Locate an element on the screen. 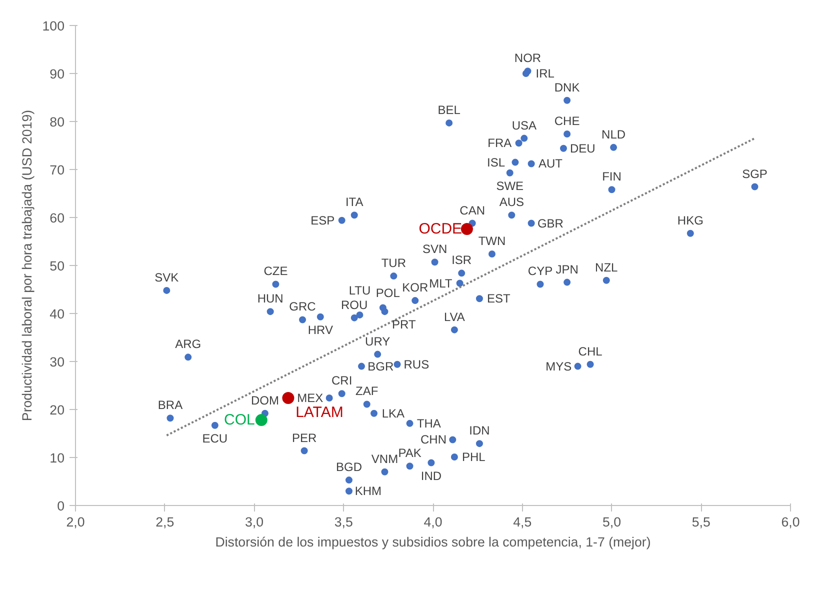  annotation: PHL is located at coordinates (474, 457).